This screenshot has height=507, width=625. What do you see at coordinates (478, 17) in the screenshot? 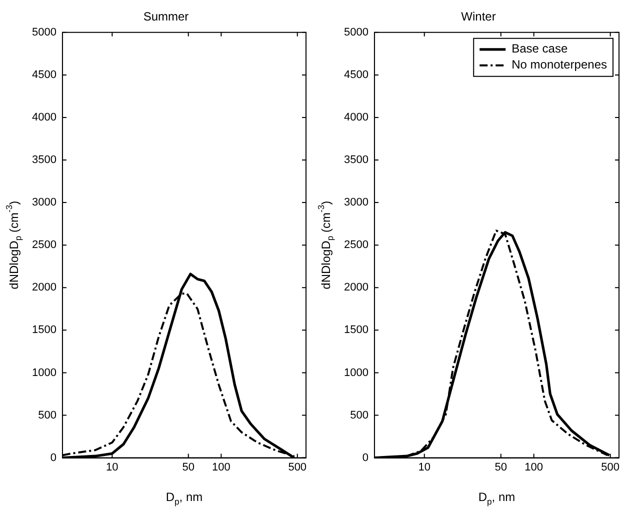
I see `chart-title: Winter` at bounding box center [478, 17].